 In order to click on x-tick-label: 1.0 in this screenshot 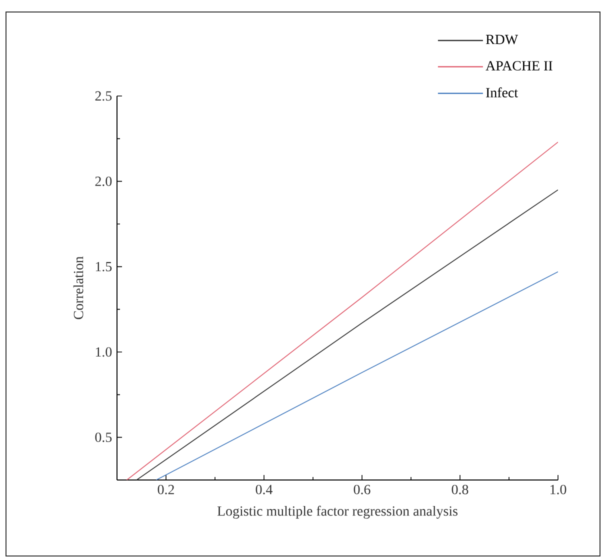, I will do `click(558, 489)`.